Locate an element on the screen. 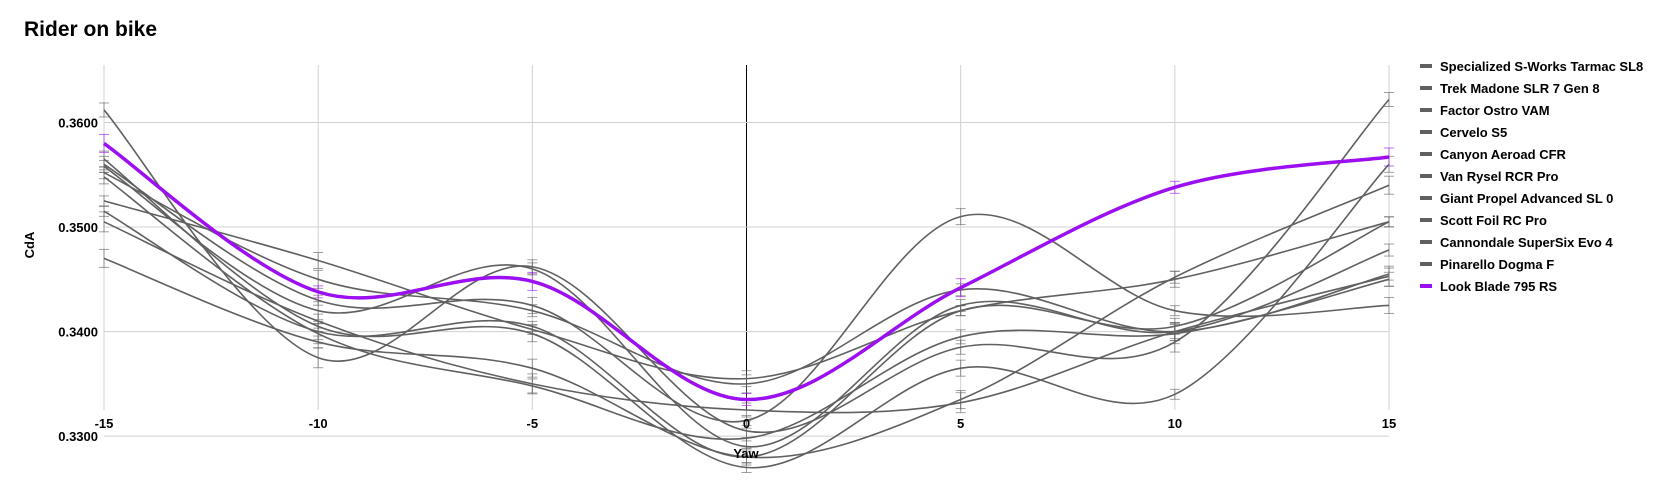 Image resolution: width=1674 pixels, height=485 pixels. x-tick-label: 0 is located at coordinates (746, 423).